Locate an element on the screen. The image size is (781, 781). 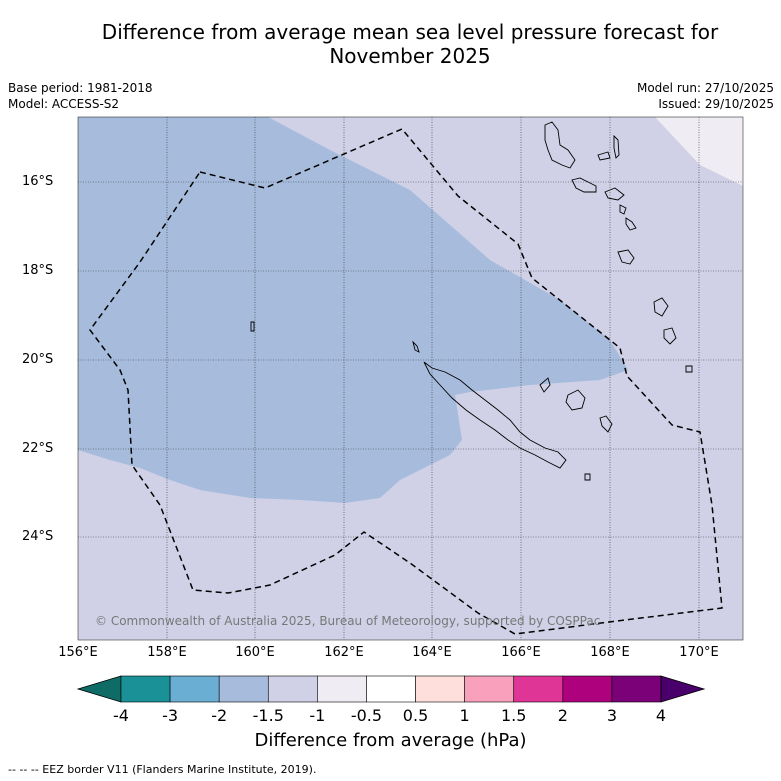
title-line-2: November 2025 is located at coordinates (410, 56).